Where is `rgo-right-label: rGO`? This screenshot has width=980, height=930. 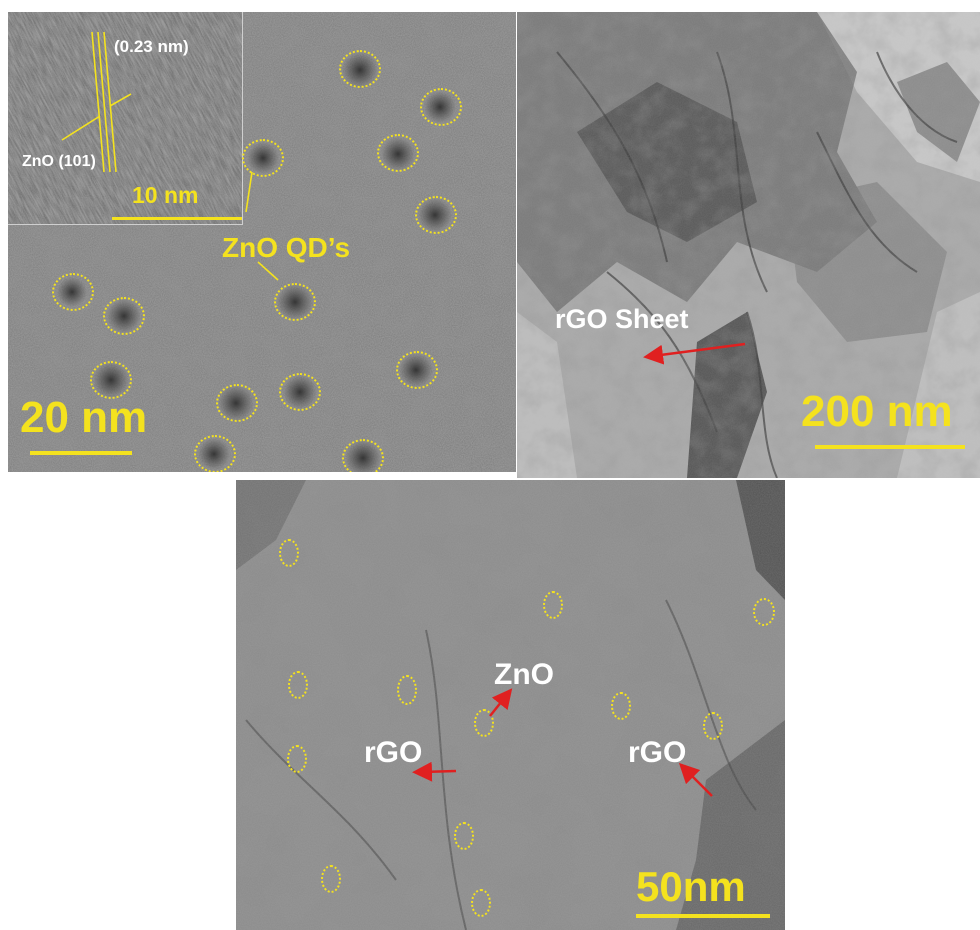
rgo-right-label: rGO is located at coordinates (657, 753).